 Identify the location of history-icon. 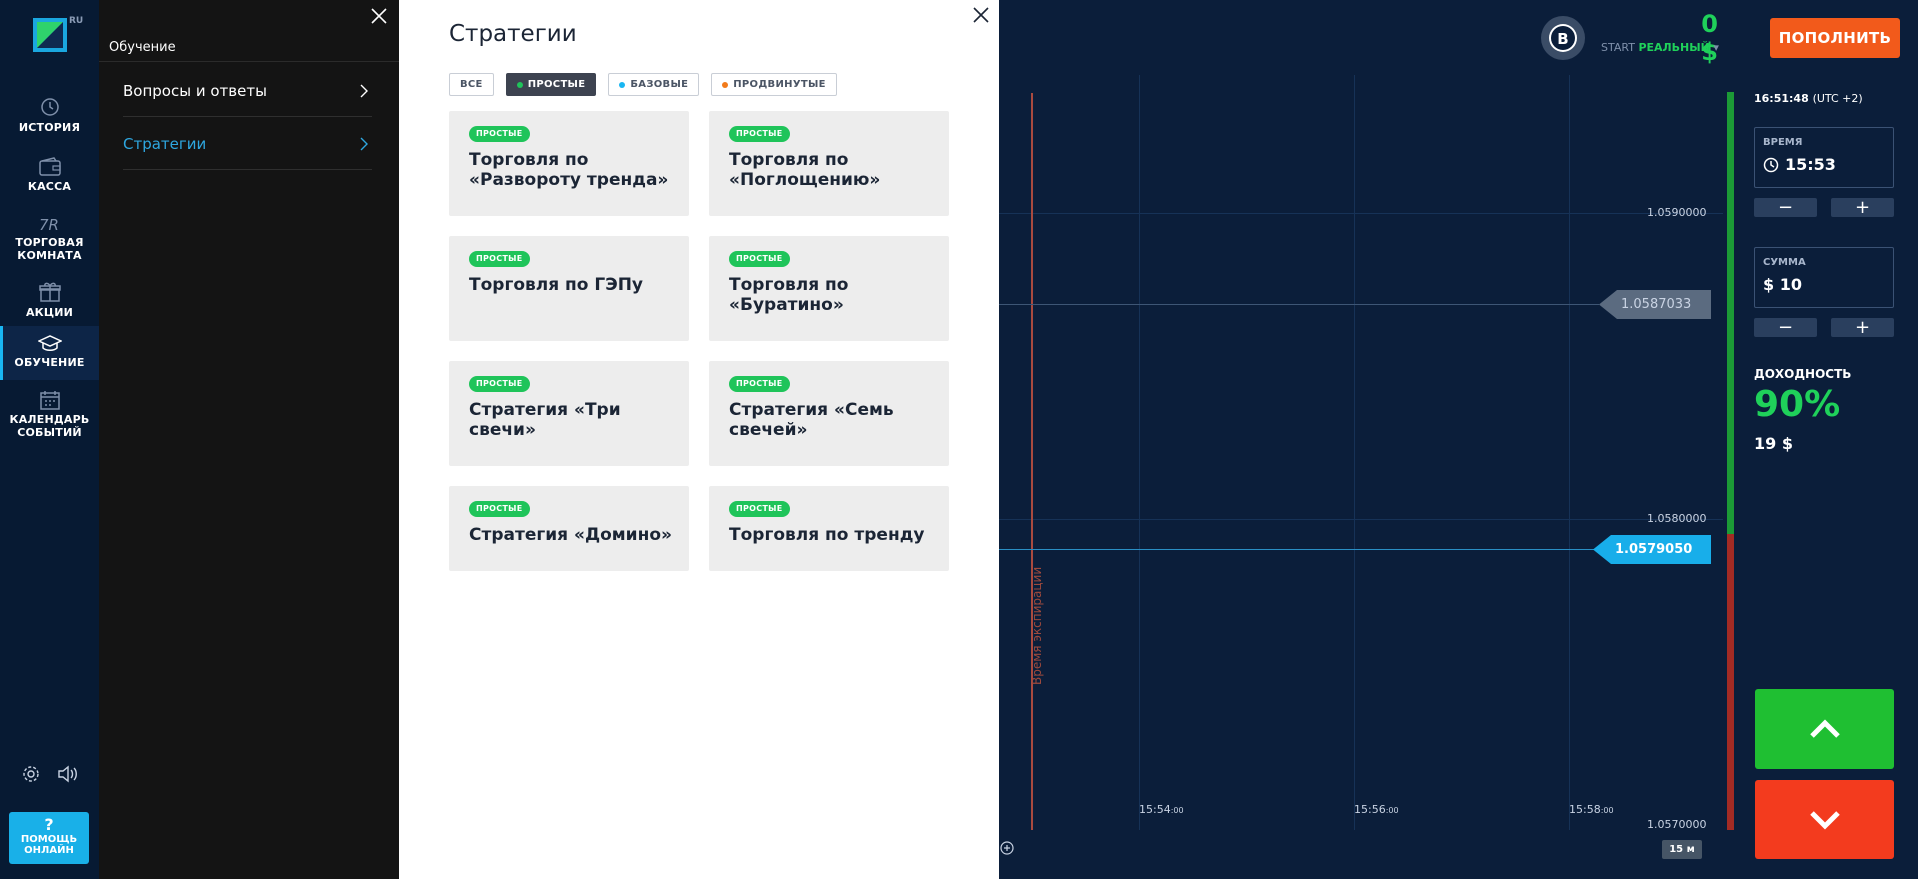
(49, 107).